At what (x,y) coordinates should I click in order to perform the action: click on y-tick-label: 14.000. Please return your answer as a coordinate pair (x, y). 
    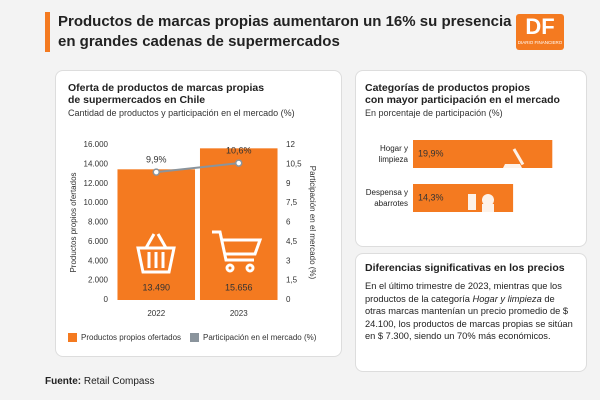
    Looking at the image, I should click on (96, 163).